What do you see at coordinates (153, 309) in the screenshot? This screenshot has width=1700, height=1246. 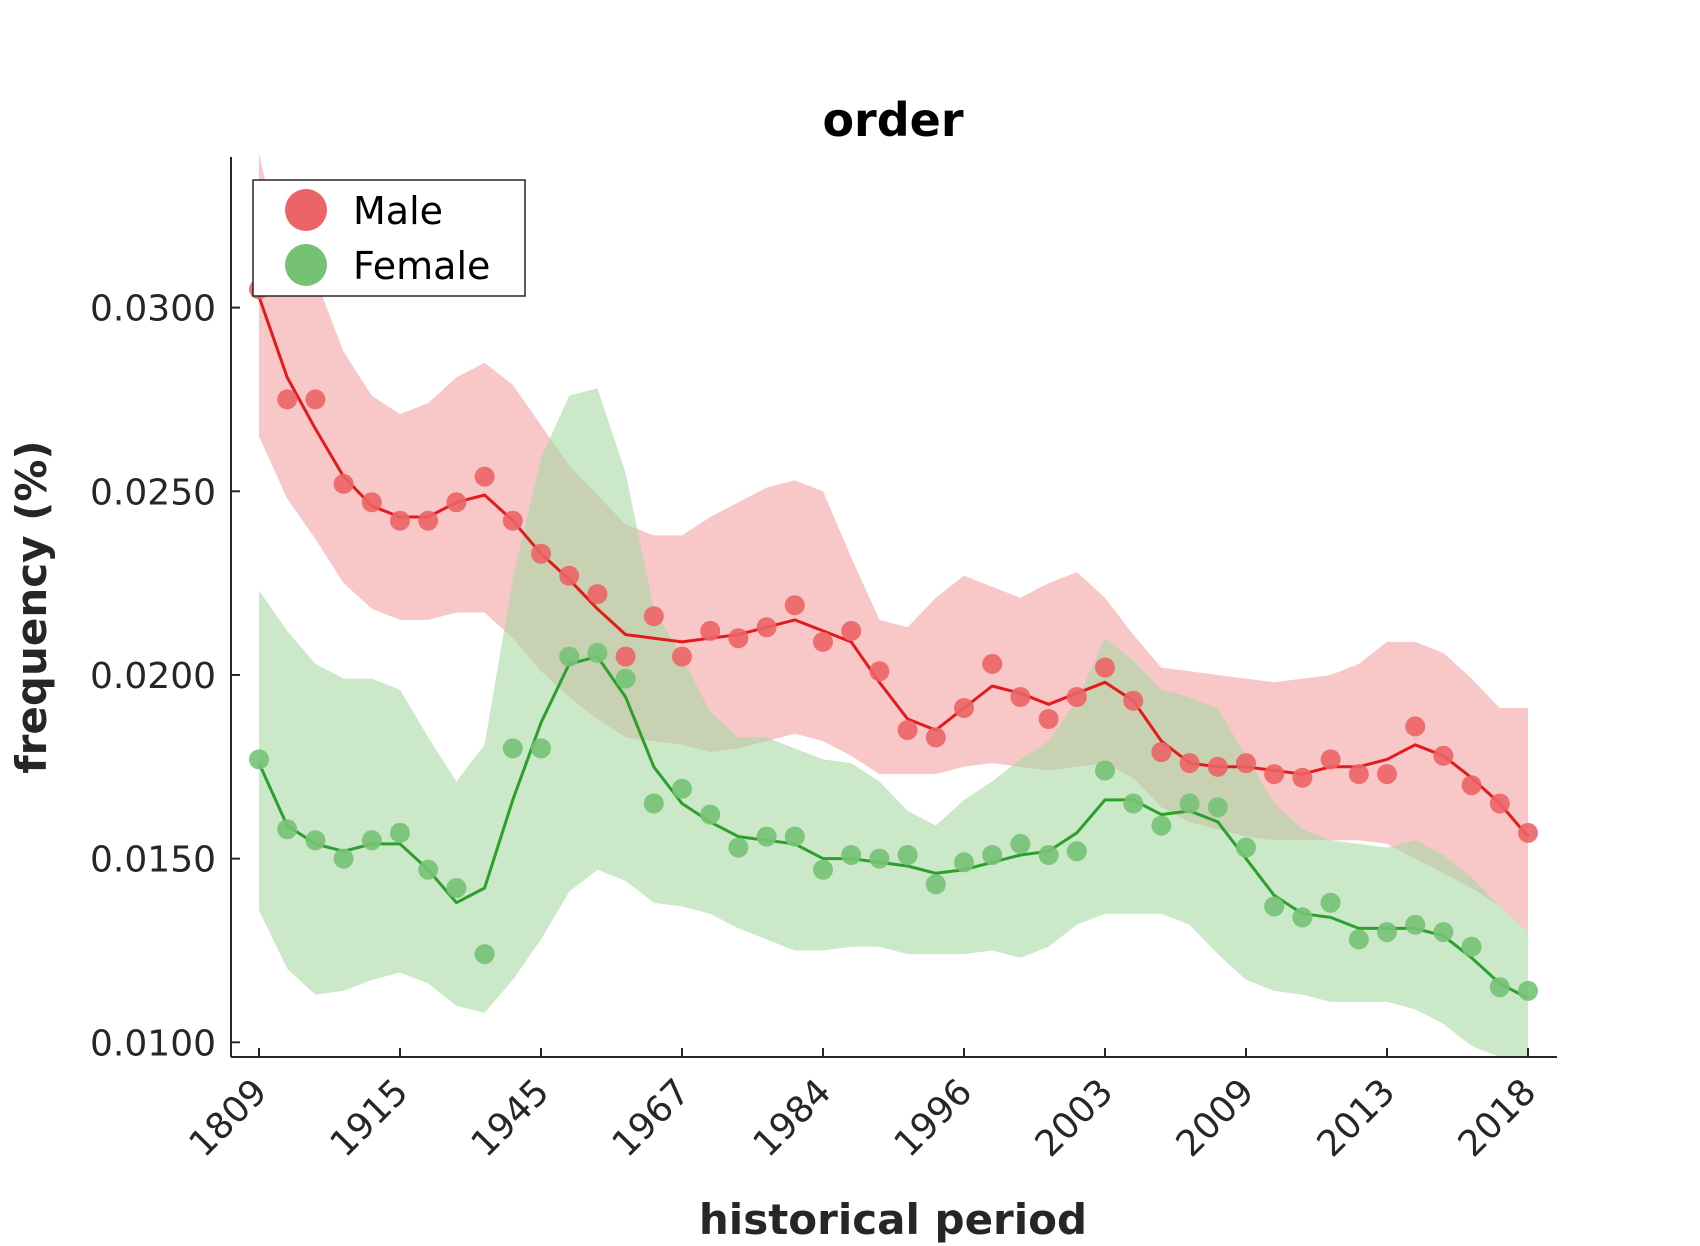 I see `y-tick-label: 0.0300` at bounding box center [153, 309].